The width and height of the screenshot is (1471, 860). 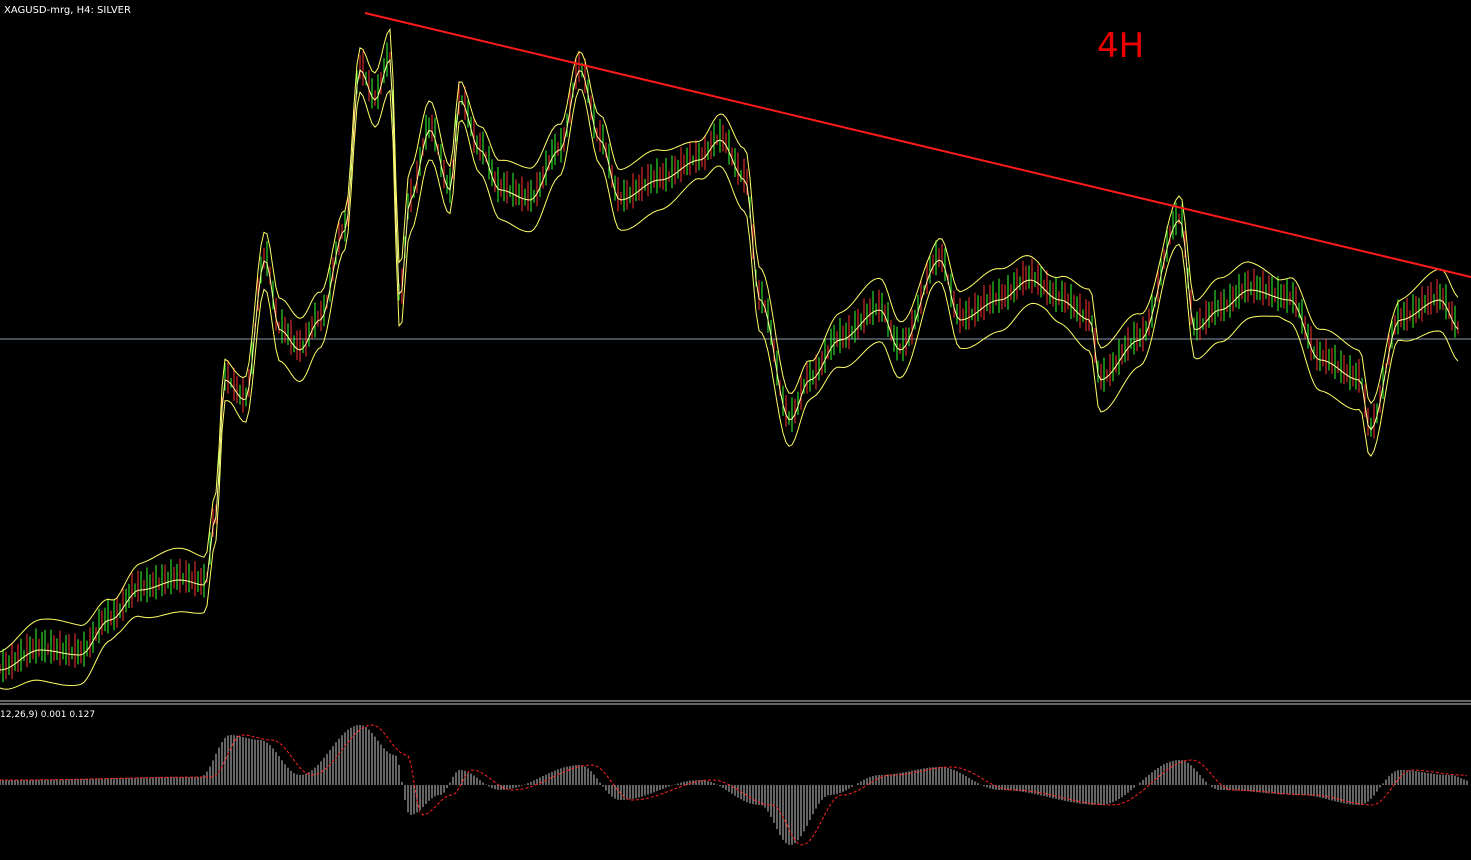 What do you see at coordinates (47, 715) in the screenshot?
I see `indicator-label: 12,26,9) 0.001 0.127` at bounding box center [47, 715].